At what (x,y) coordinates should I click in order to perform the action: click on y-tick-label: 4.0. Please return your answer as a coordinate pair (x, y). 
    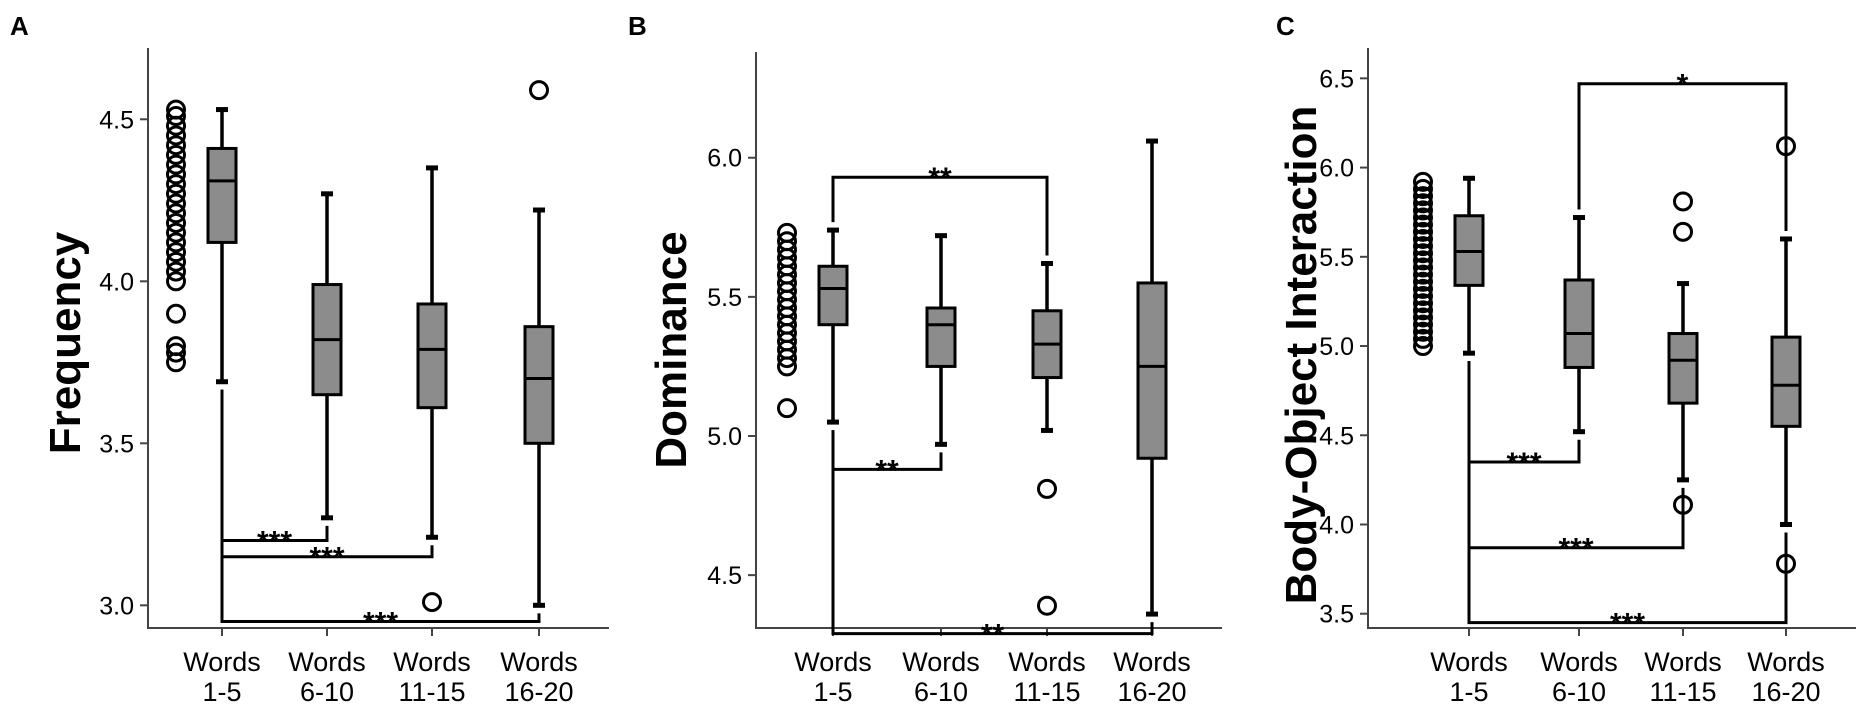
    Looking at the image, I should click on (1336, 525).